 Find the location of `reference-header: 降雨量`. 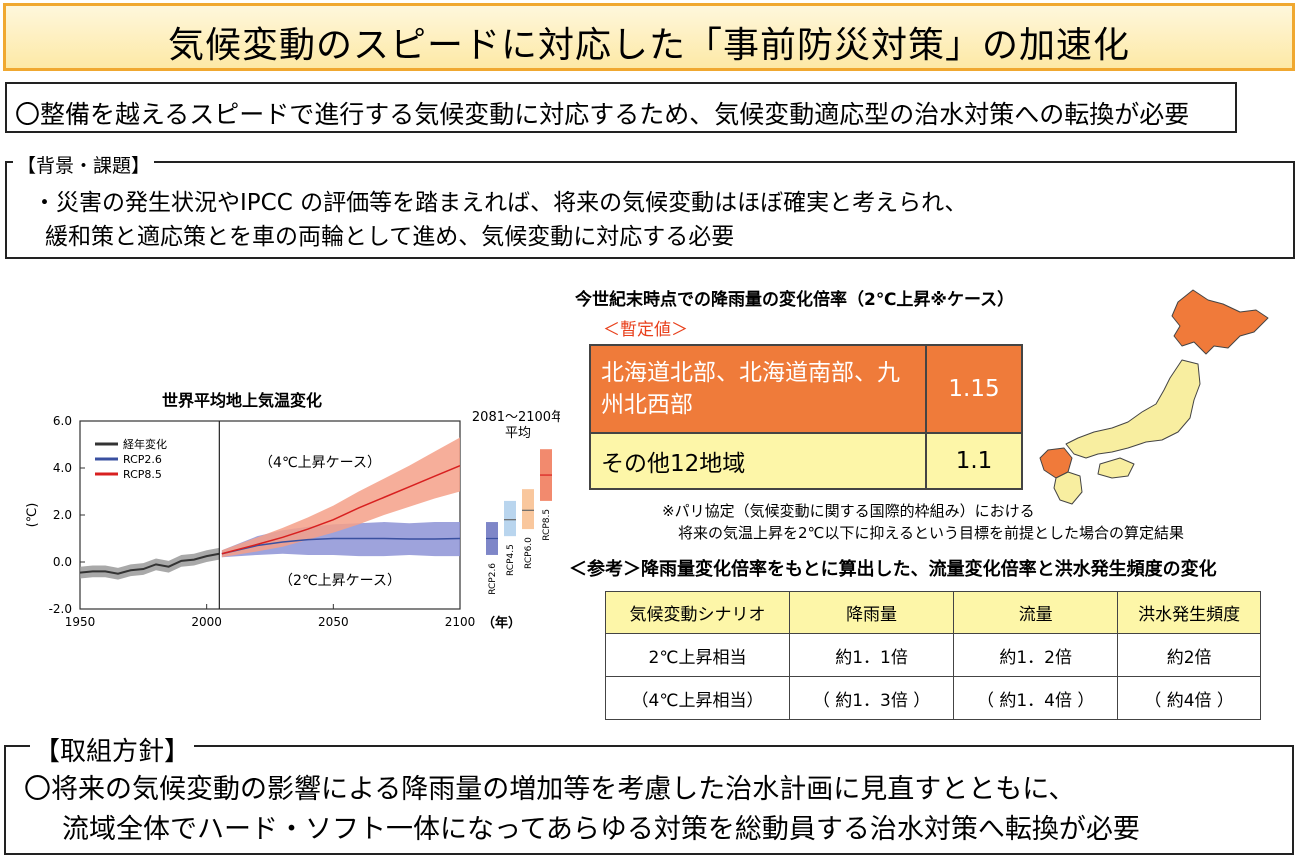

reference-header: 降雨量 is located at coordinates (871, 612).